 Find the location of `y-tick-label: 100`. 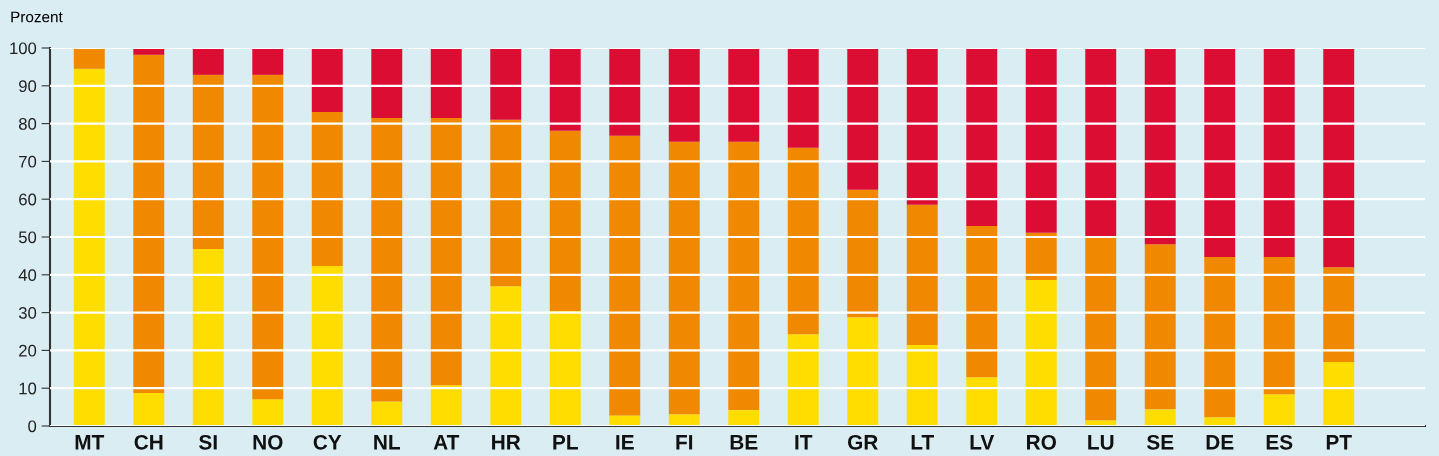

y-tick-label: 100 is located at coordinates (23, 48).